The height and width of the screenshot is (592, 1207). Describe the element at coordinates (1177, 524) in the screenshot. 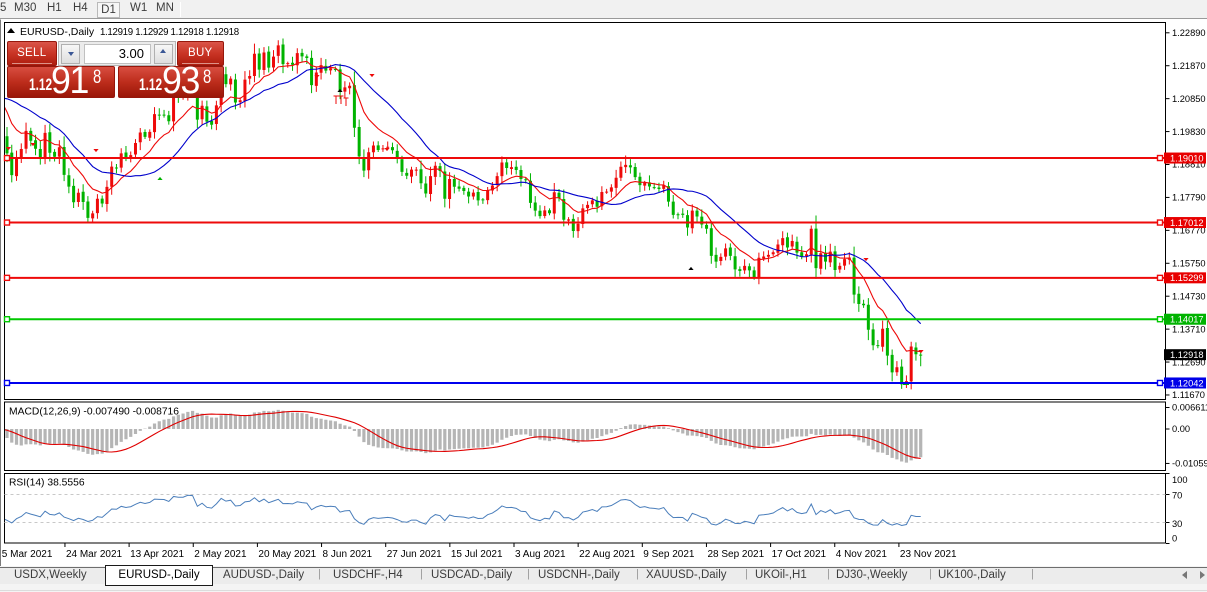

I see `svg-text: 30` at that location.